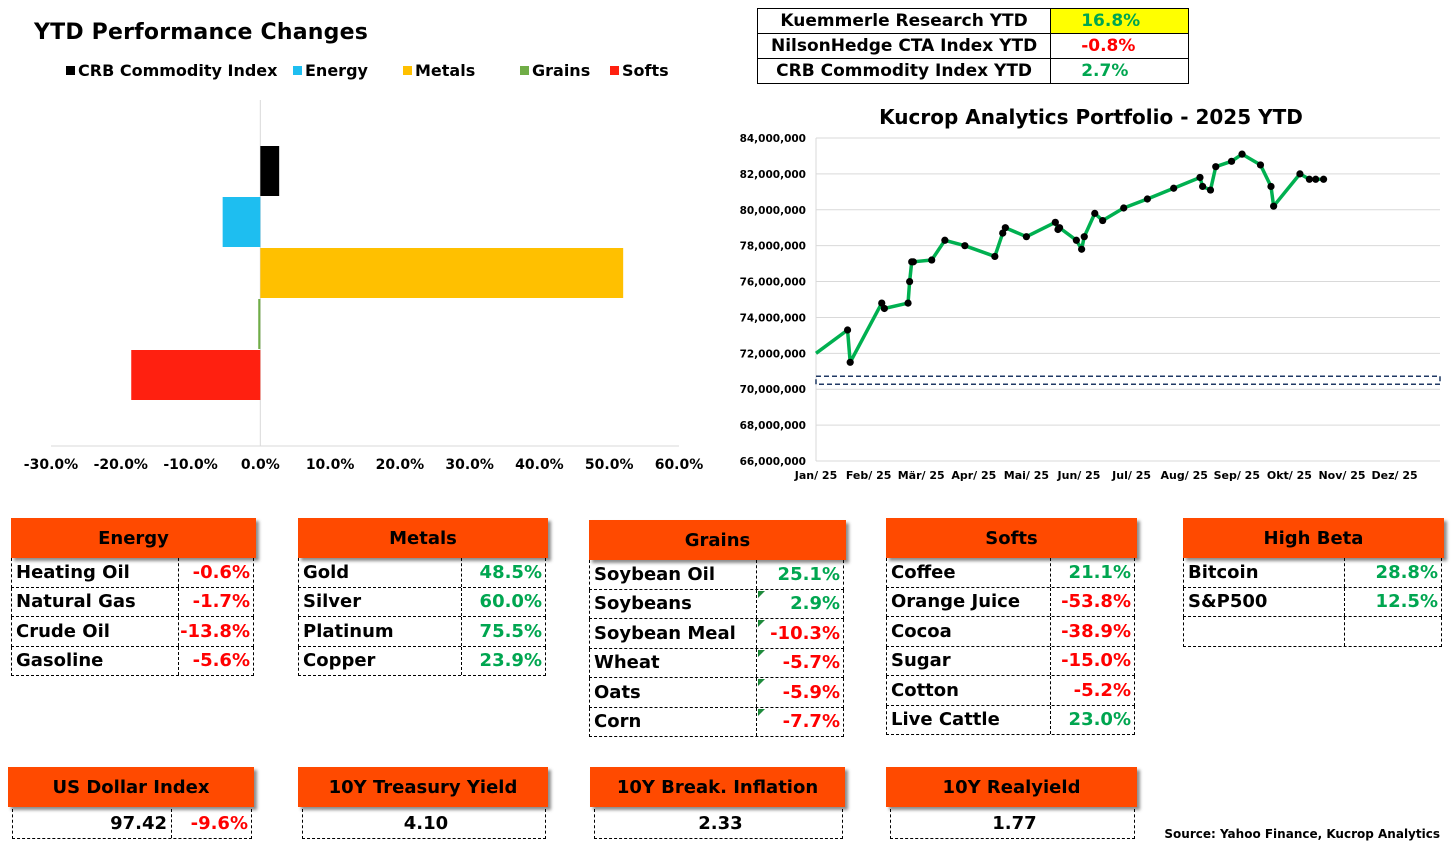  Describe the element at coordinates (869, 475) in the screenshot. I see `line-x-tick-label: Feb/ 25` at that location.